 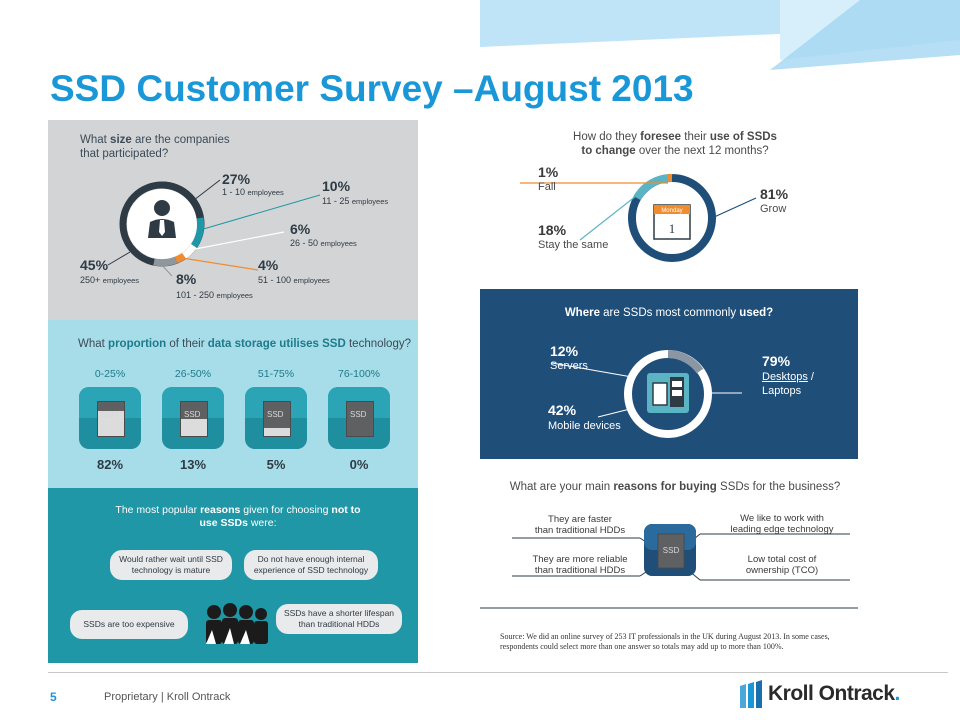 What do you see at coordinates (669, 313) in the screenshot?
I see `where-question: Where are SSDs most commonly used?` at bounding box center [669, 313].